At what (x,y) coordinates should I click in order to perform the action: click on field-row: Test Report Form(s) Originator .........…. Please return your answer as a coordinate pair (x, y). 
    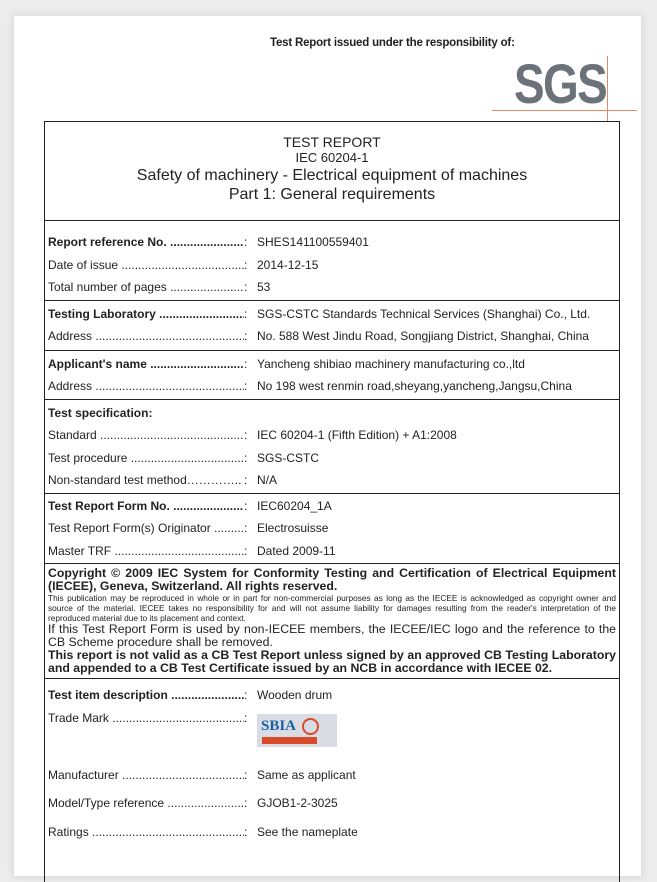
    Looking at the image, I should click on (332, 528).